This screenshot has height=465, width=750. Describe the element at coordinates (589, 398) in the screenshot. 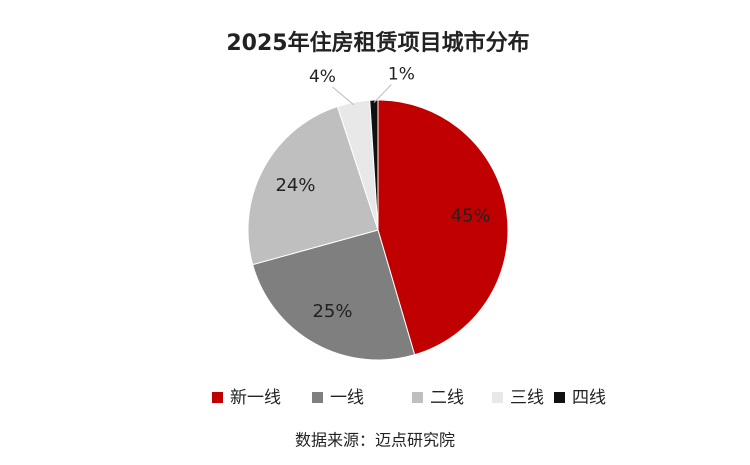

I see `legend-label: 四线` at that location.